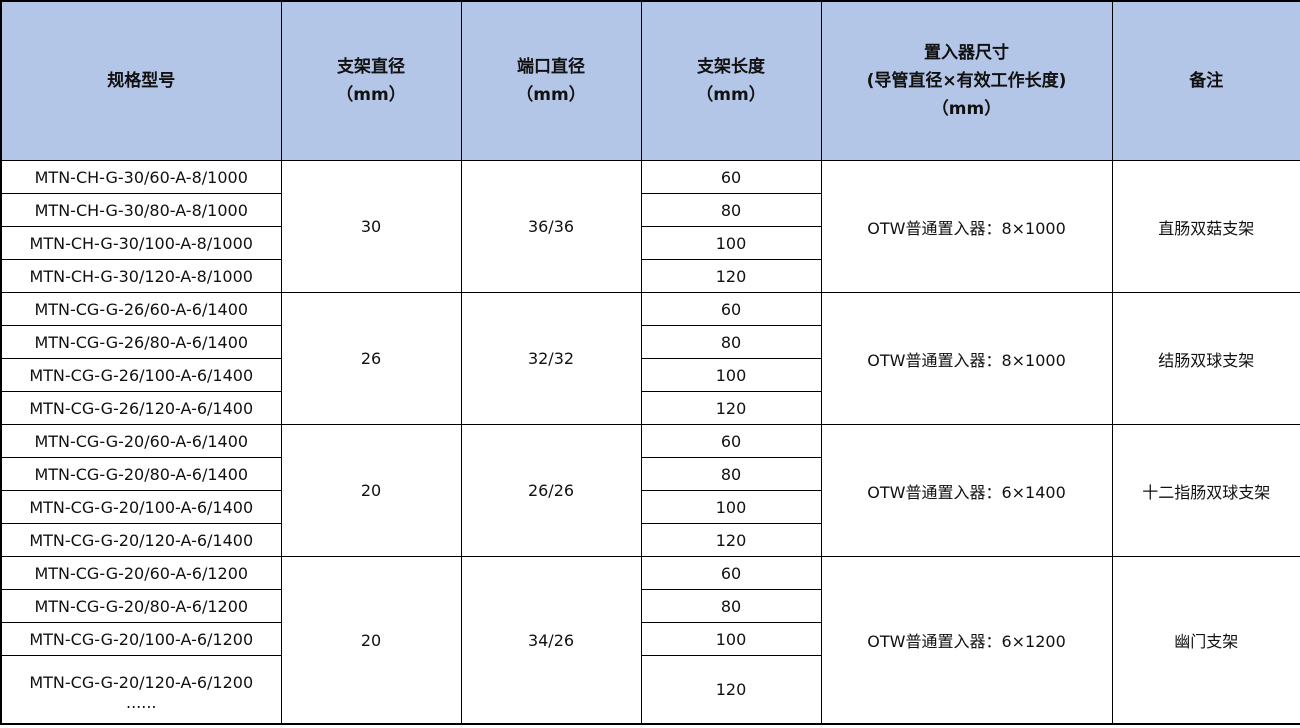 The image size is (1300, 728). I want to click on table-row: MTN-CH-G-30/120-A-8/1000 120, so click(650, 276).